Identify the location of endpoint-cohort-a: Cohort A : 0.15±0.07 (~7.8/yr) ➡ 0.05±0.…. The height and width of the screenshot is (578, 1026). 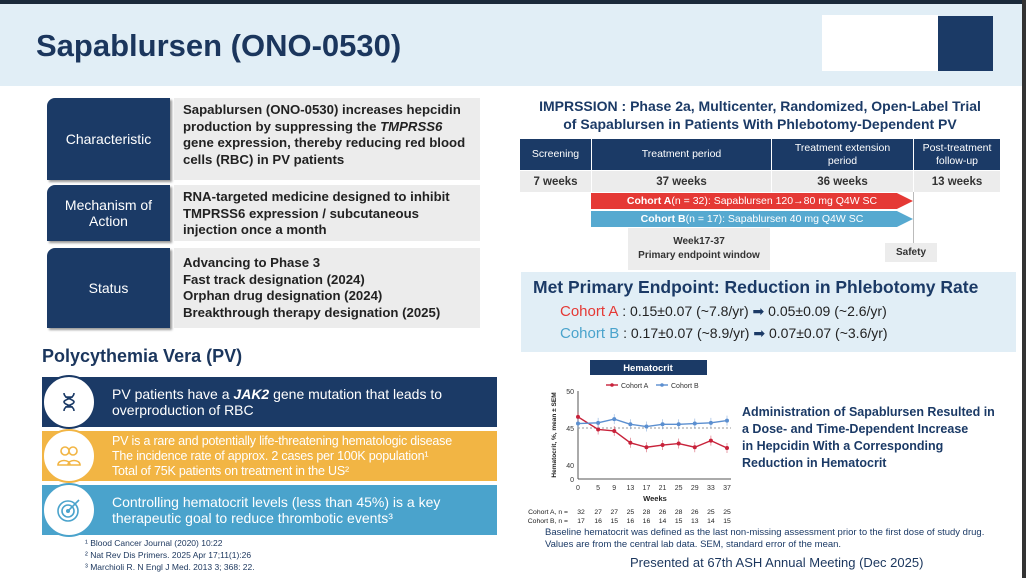
(723, 311).